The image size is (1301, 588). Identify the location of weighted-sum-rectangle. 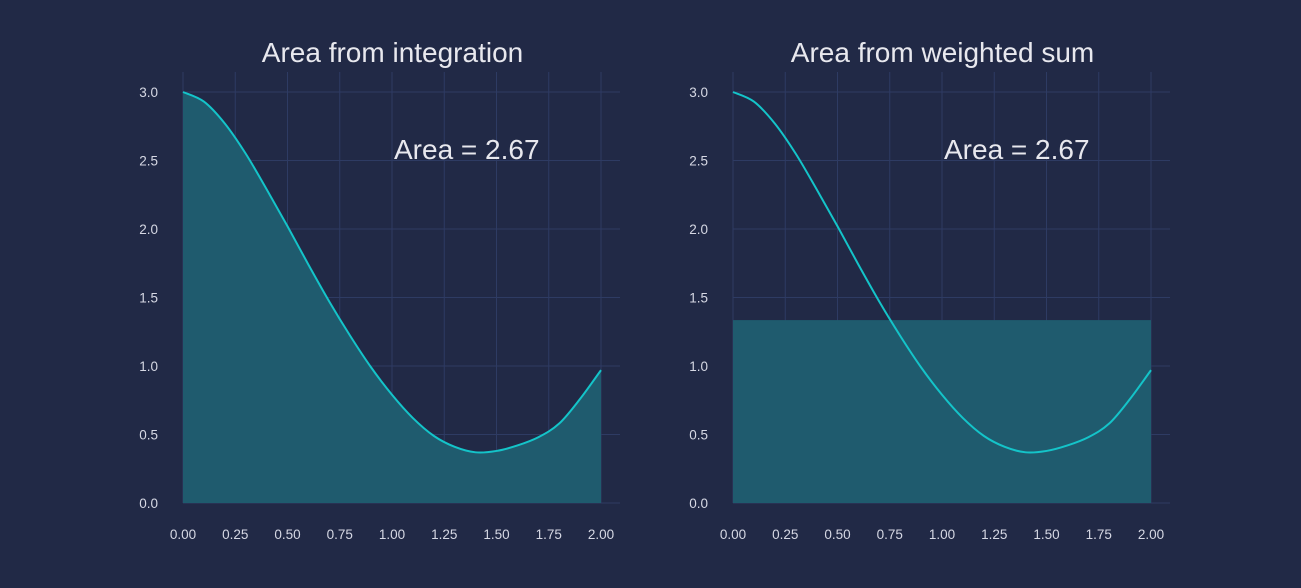
(942, 411).